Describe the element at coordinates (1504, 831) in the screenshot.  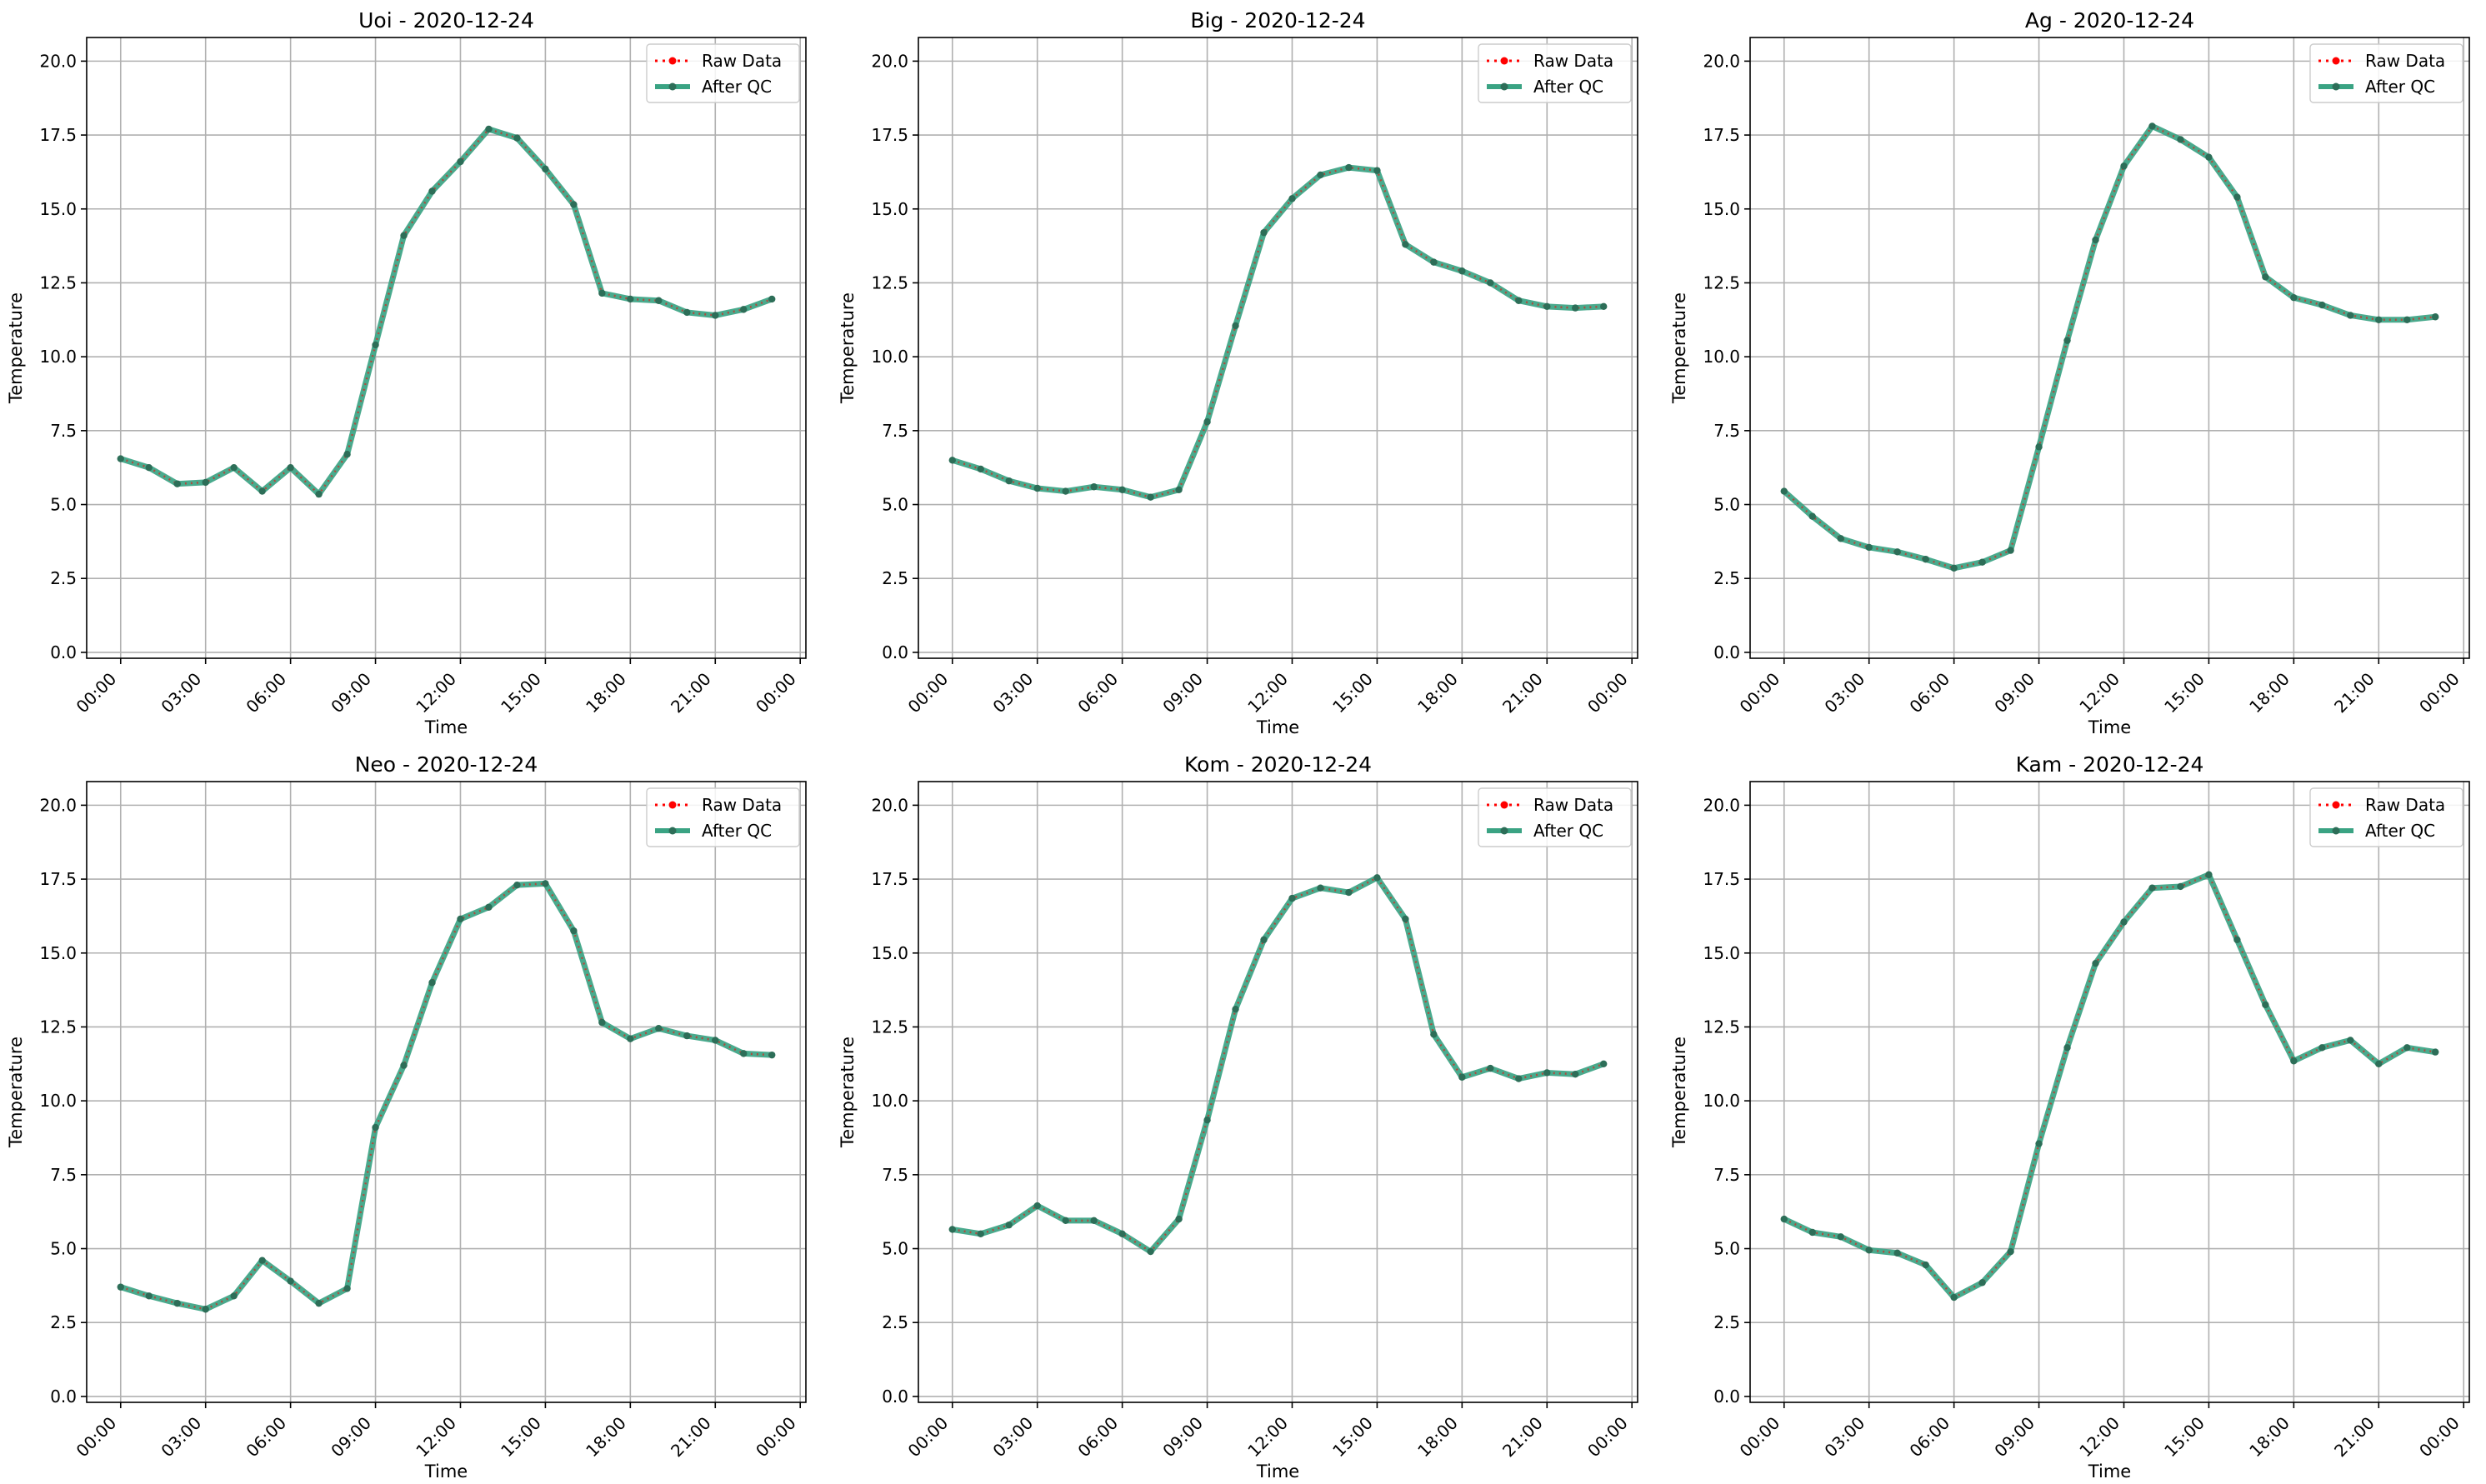
I see `legend-marker-qc` at that location.